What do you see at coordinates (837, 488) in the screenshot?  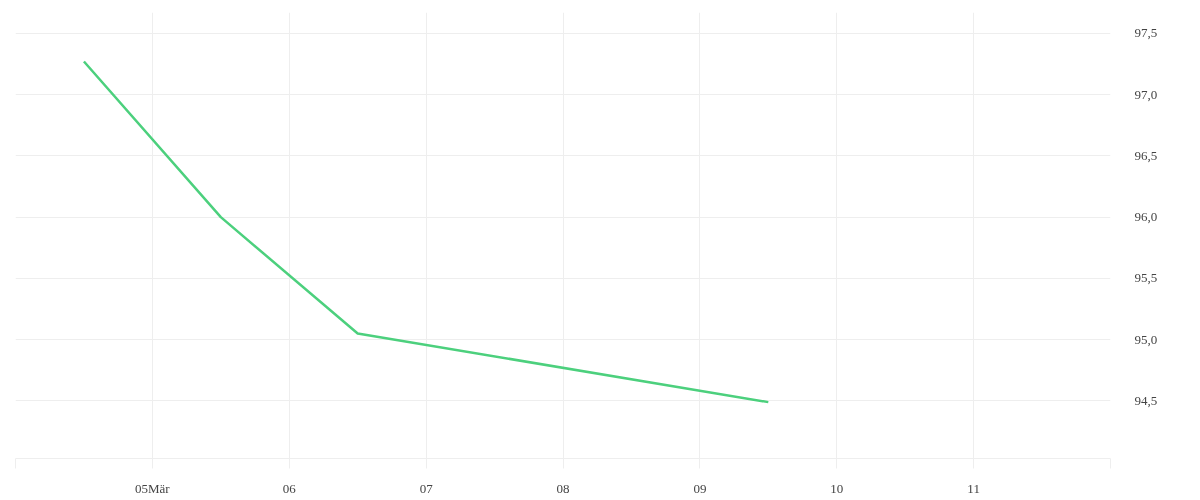 I see `x-tick-label: 10` at bounding box center [837, 488].